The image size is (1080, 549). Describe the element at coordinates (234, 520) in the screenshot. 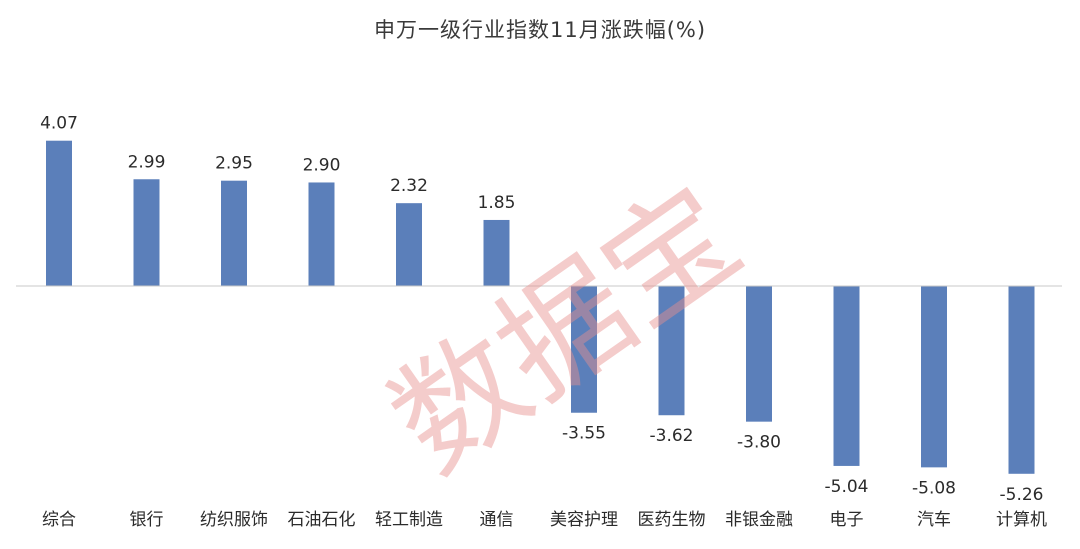

I see `category-label: 纺织服饰` at that location.